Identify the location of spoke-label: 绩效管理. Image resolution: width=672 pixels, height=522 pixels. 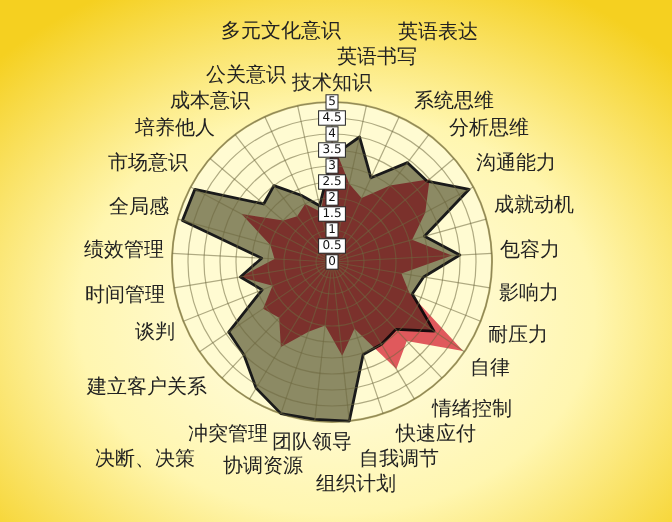
(123, 249).